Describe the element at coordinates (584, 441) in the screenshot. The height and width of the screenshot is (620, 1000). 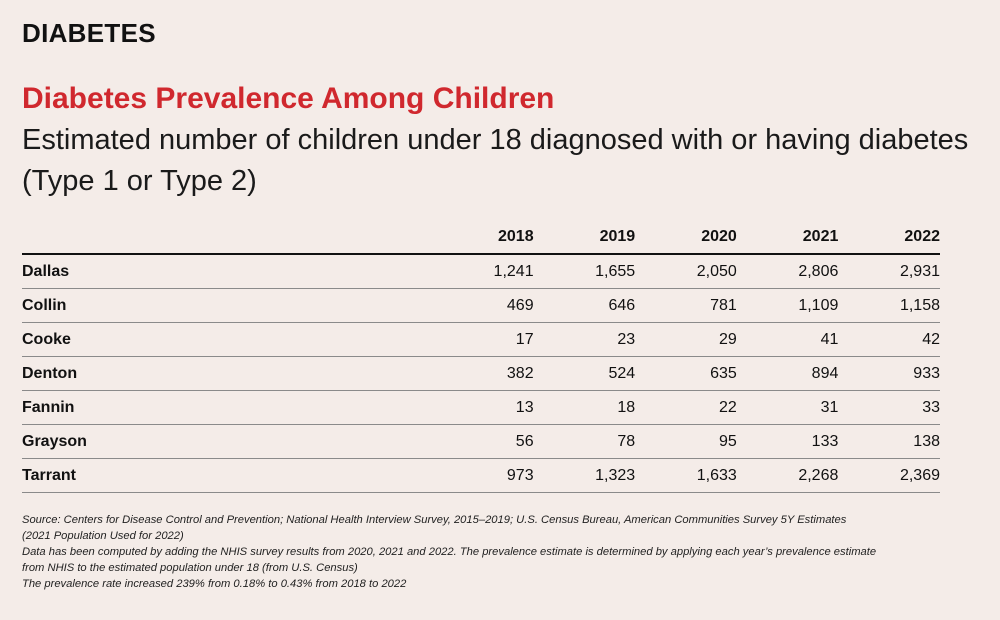
I see `table-cell: 78` at that location.